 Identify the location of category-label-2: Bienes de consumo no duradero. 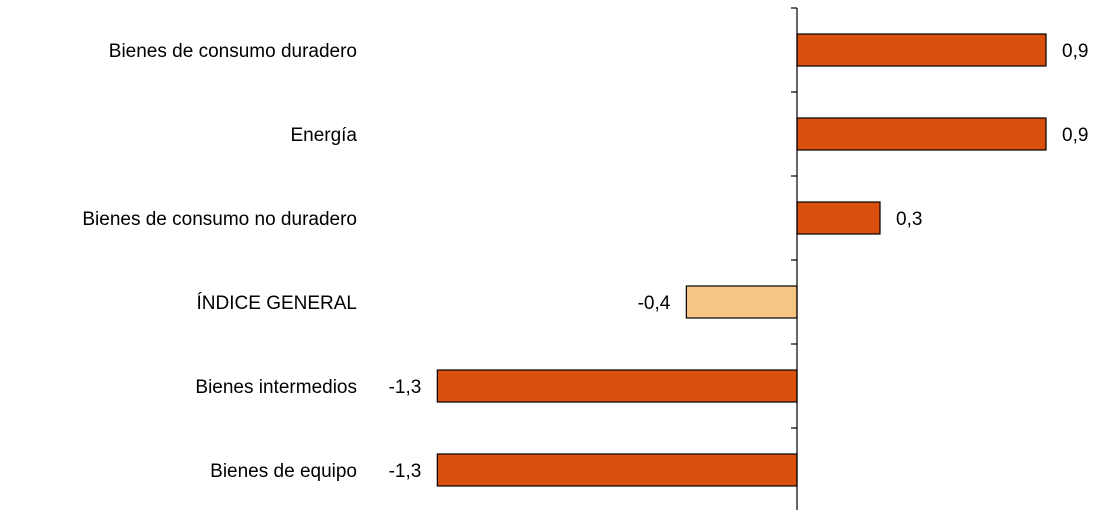
(219, 219).